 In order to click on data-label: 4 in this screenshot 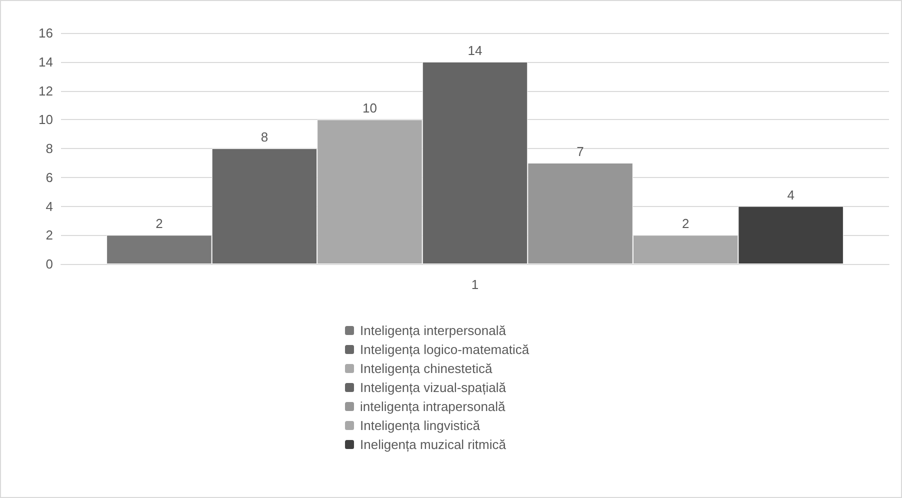, I will do `click(790, 194)`.